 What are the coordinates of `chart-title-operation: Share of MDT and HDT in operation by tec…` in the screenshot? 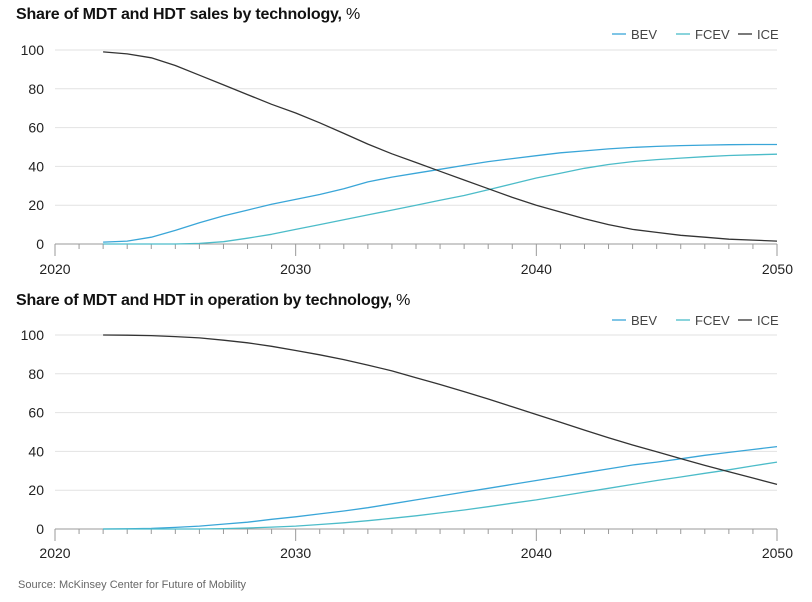 It's located at (213, 301).